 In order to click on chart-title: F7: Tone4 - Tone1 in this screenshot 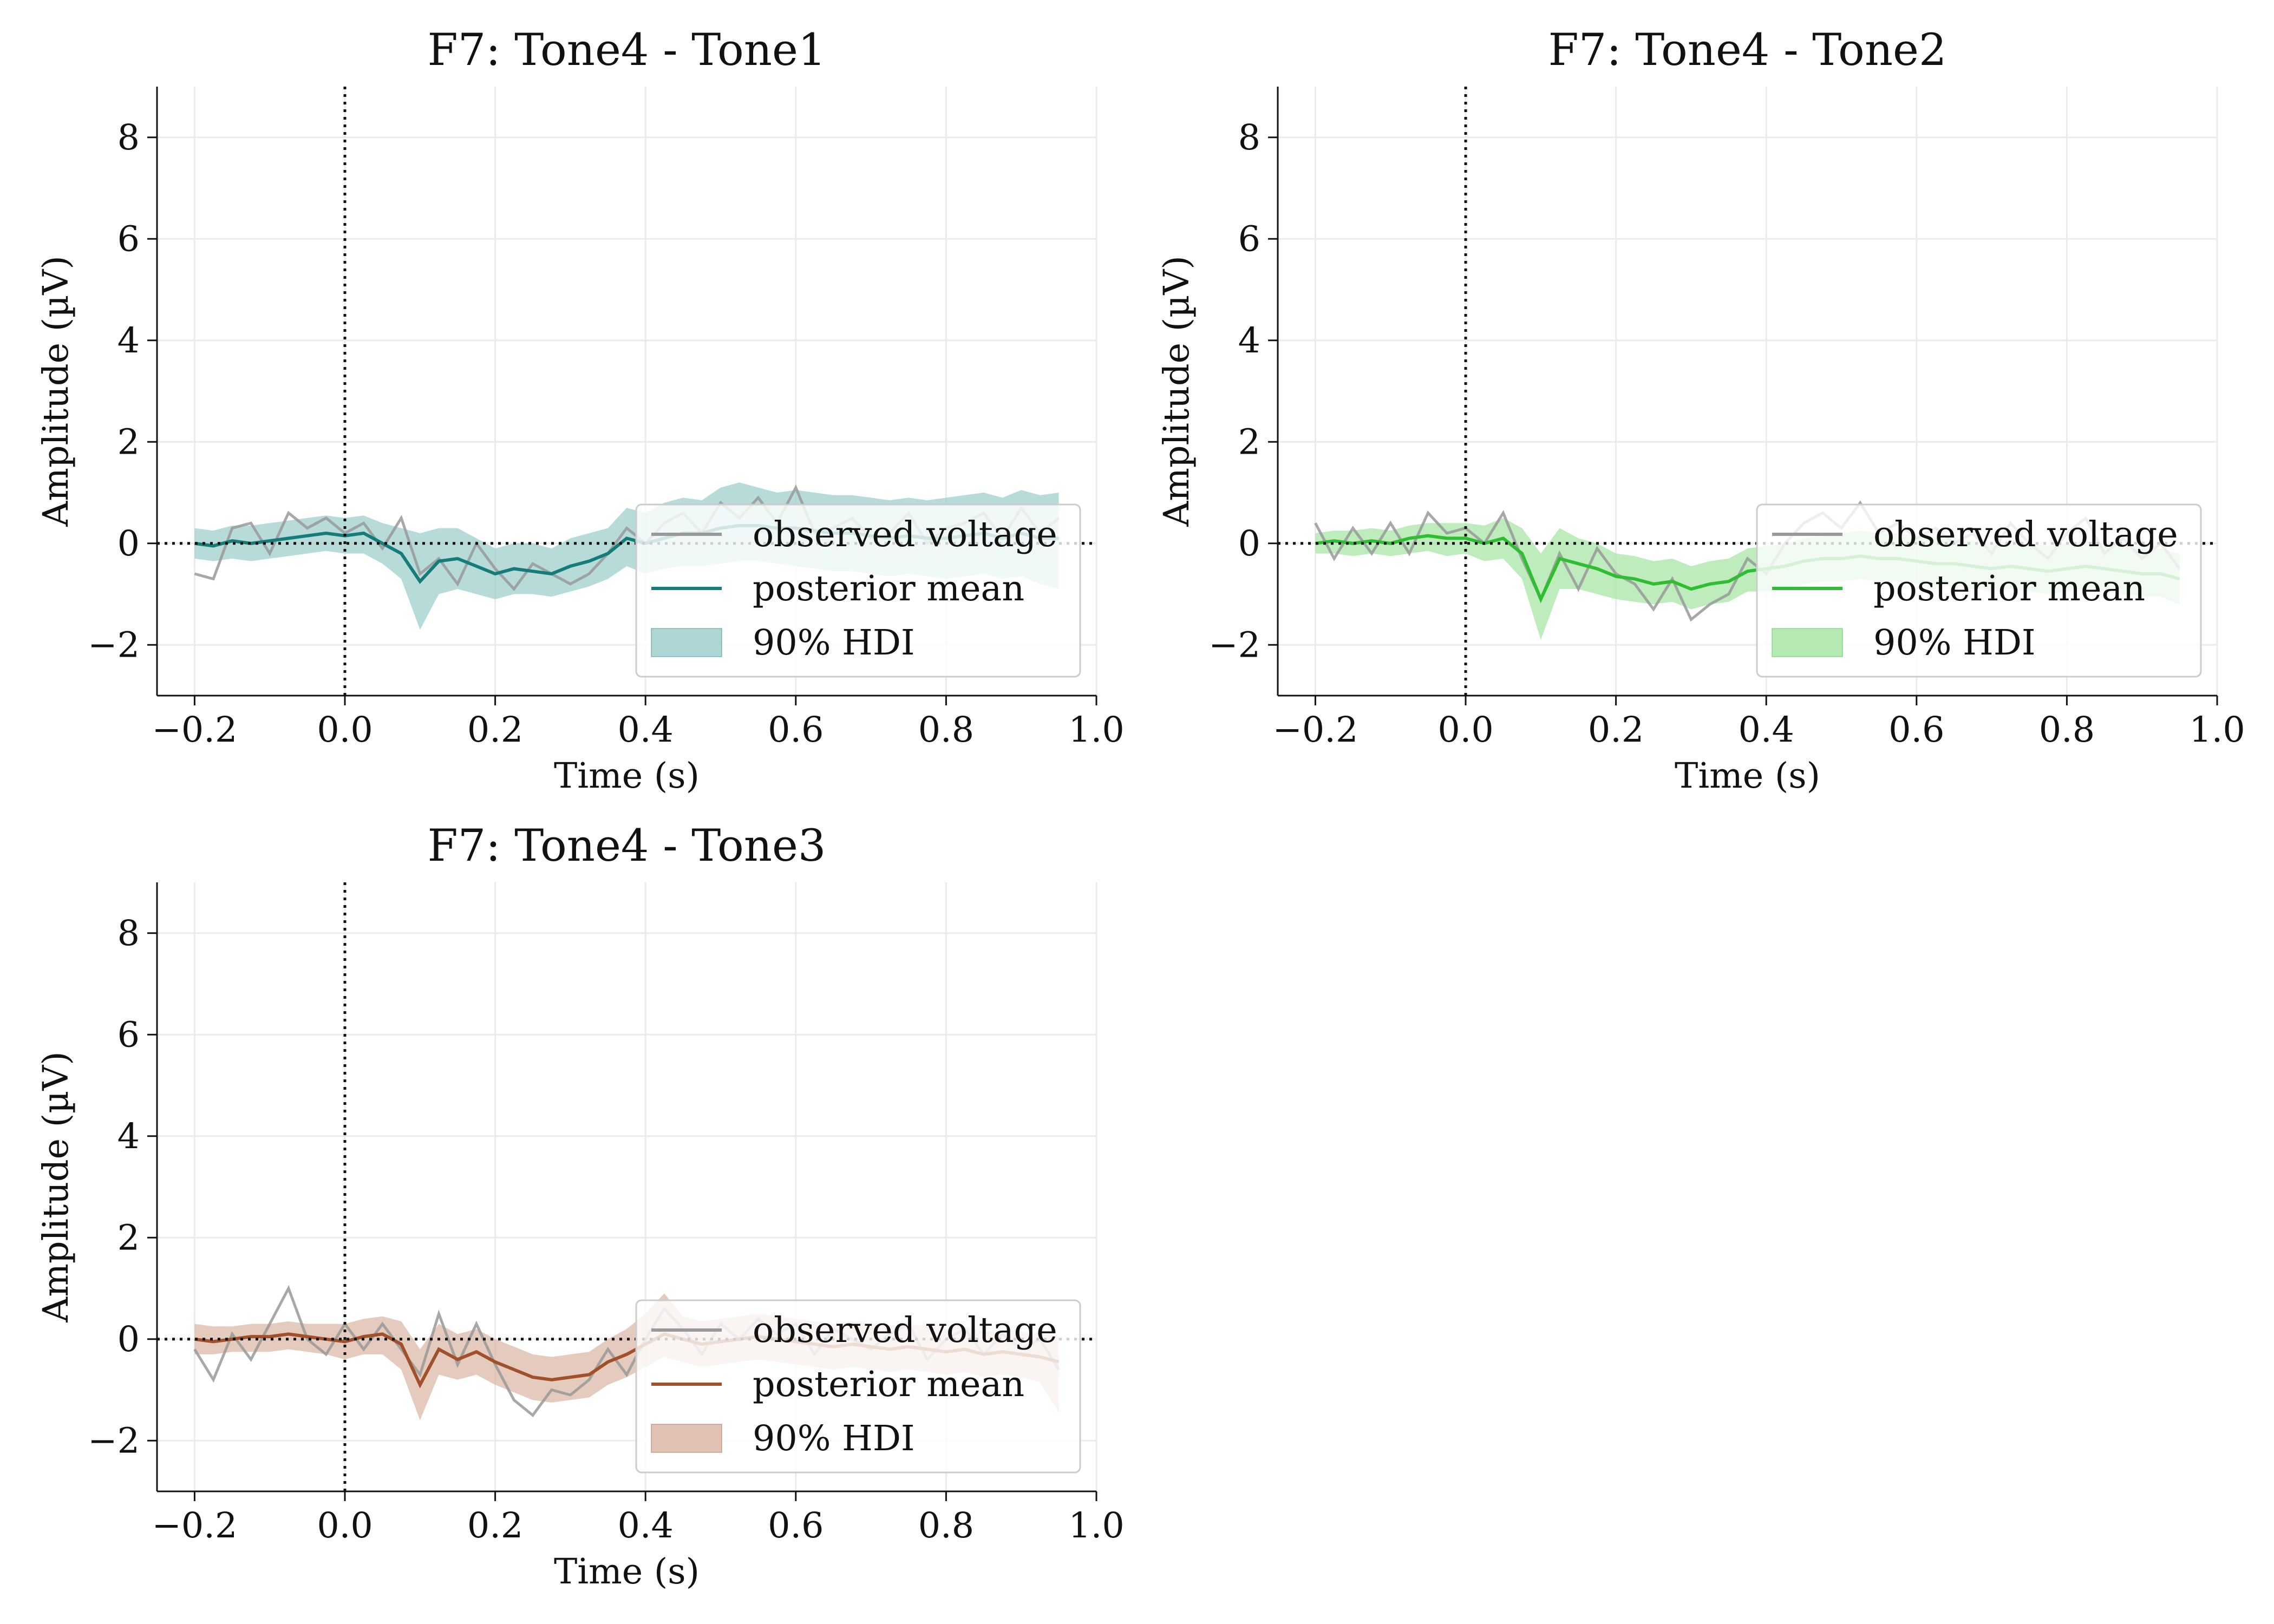, I will do `click(627, 50)`.